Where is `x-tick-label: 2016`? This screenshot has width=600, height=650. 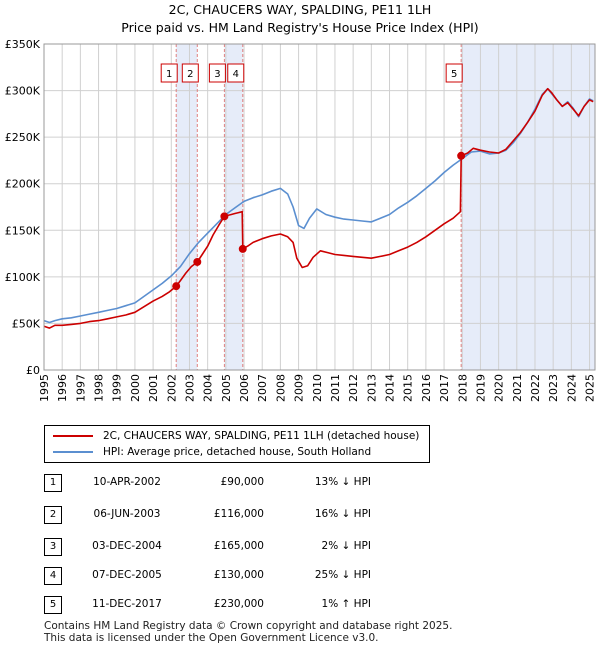 x-tick-label: 2016 is located at coordinates (426, 388).